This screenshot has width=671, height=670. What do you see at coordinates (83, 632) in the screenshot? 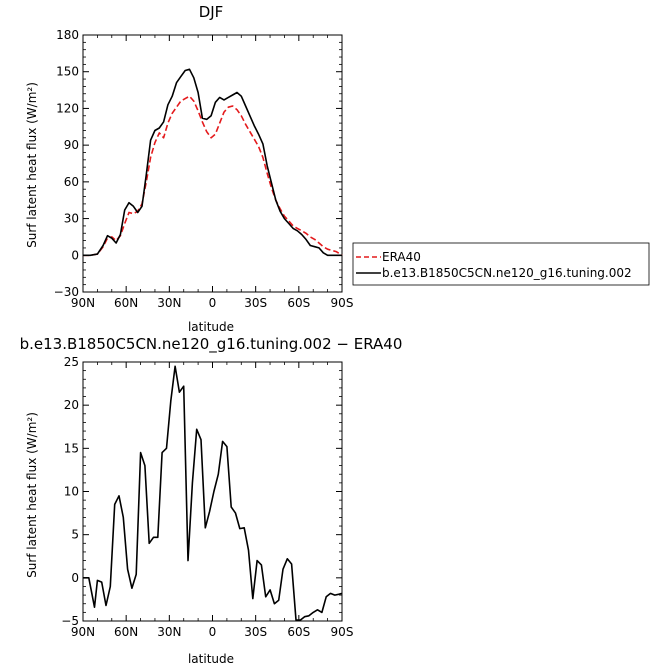
I see `bottom-x-tick-label: 90N` at bounding box center [83, 632].